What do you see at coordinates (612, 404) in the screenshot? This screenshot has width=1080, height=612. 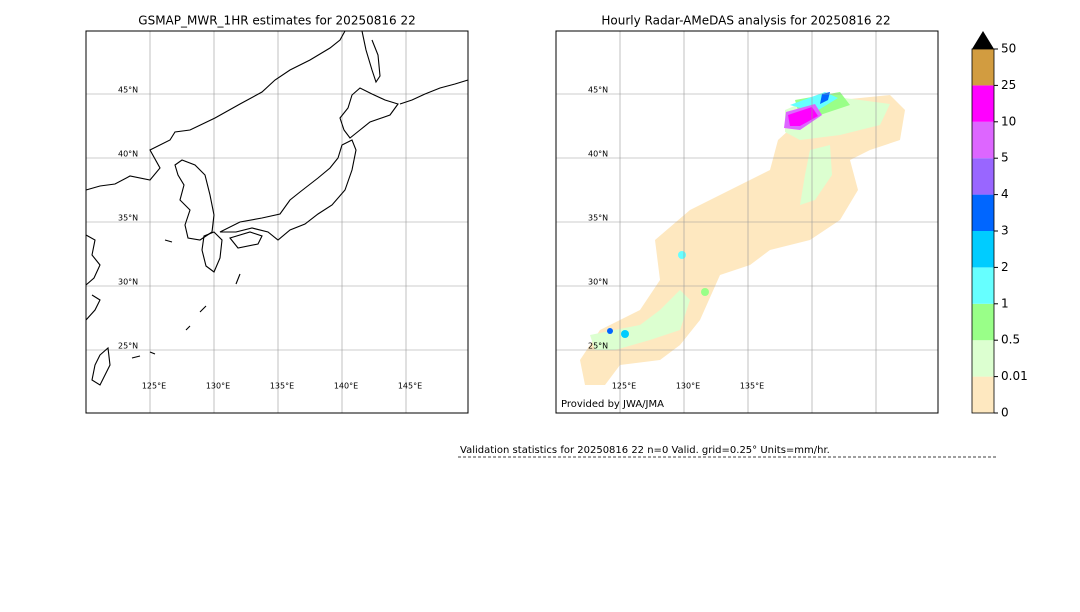 I see `credit: Provided by JWA/JMA` at bounding box center [612, 404].